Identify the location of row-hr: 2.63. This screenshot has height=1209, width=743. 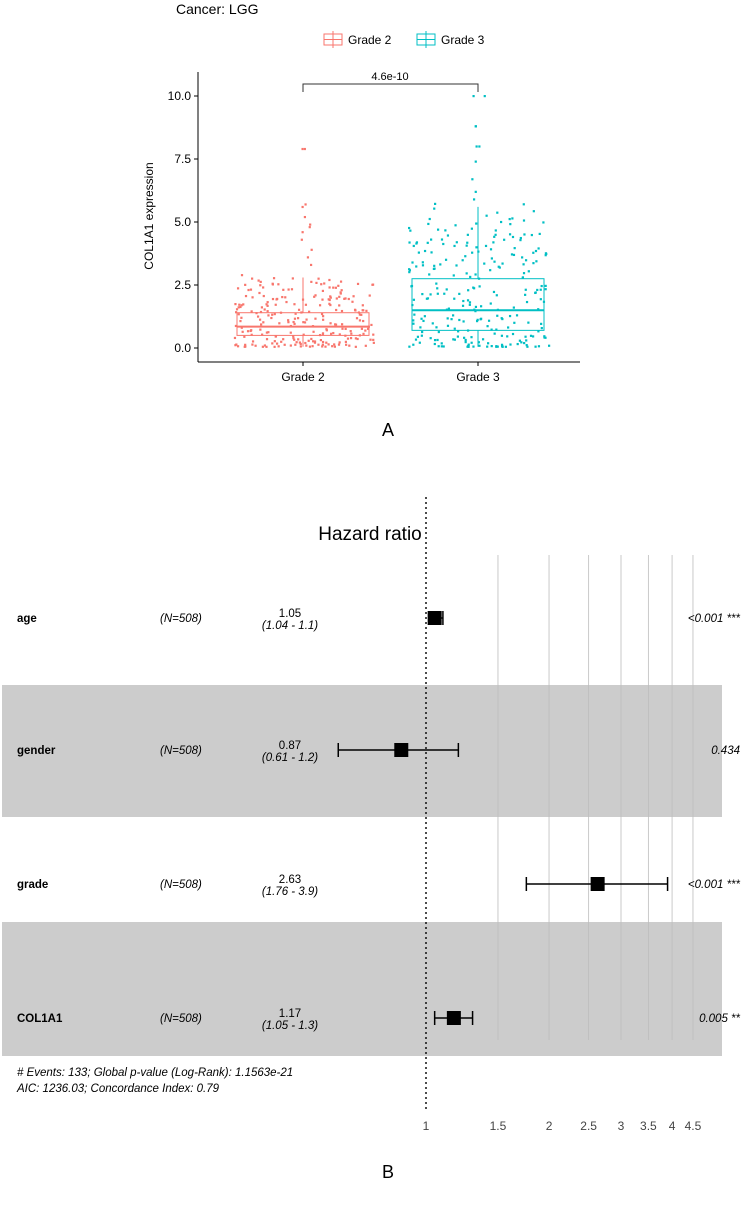
(290, 880).